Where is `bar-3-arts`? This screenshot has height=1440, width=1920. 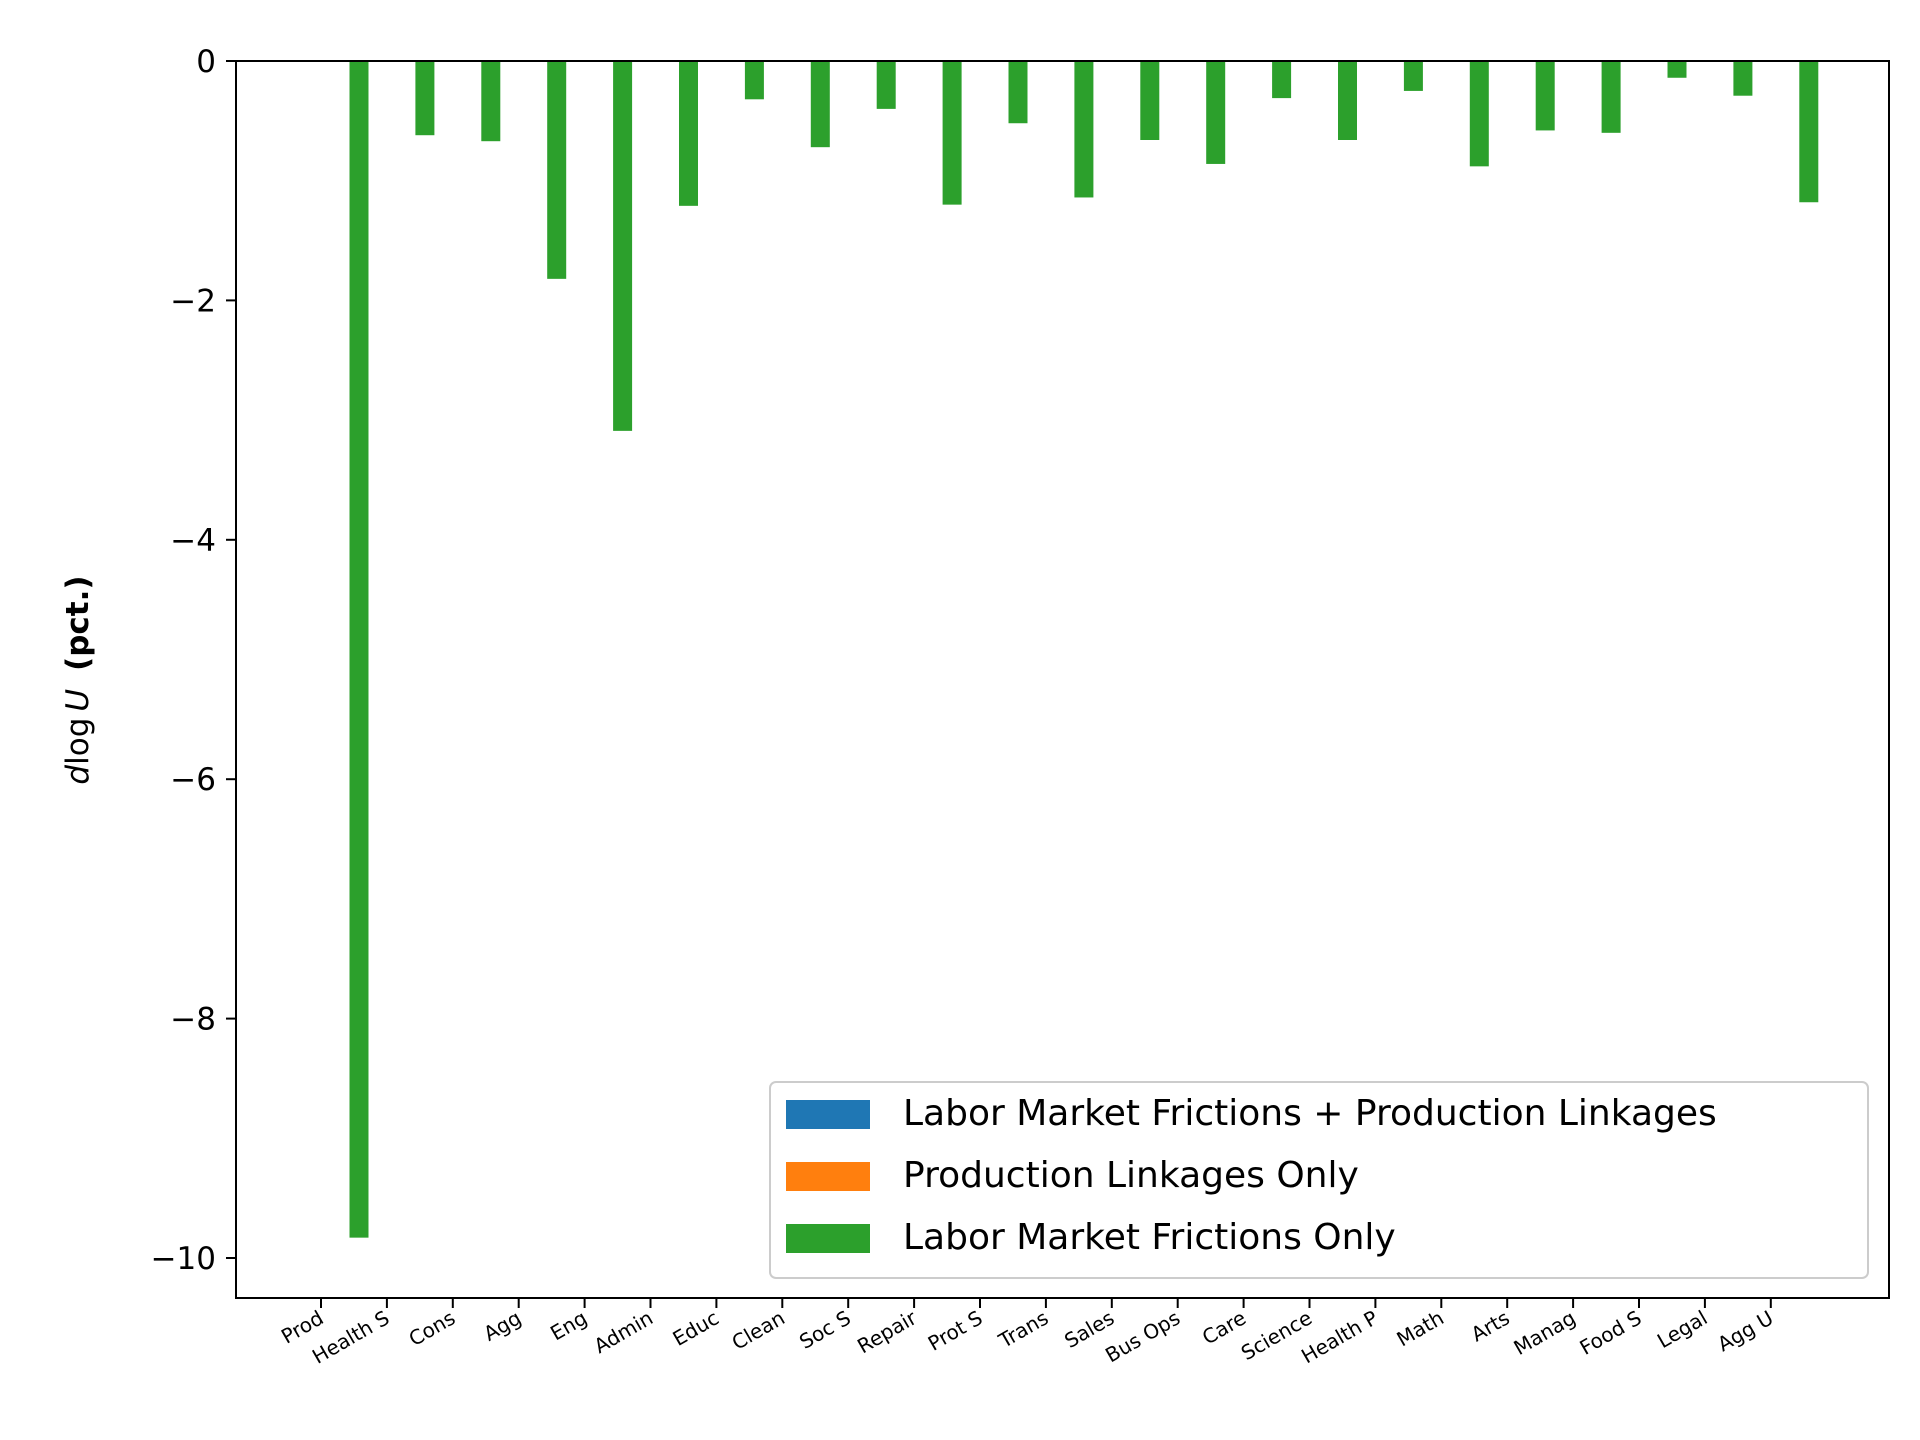 bar-3-arts is located at coordinates (1545, 96).